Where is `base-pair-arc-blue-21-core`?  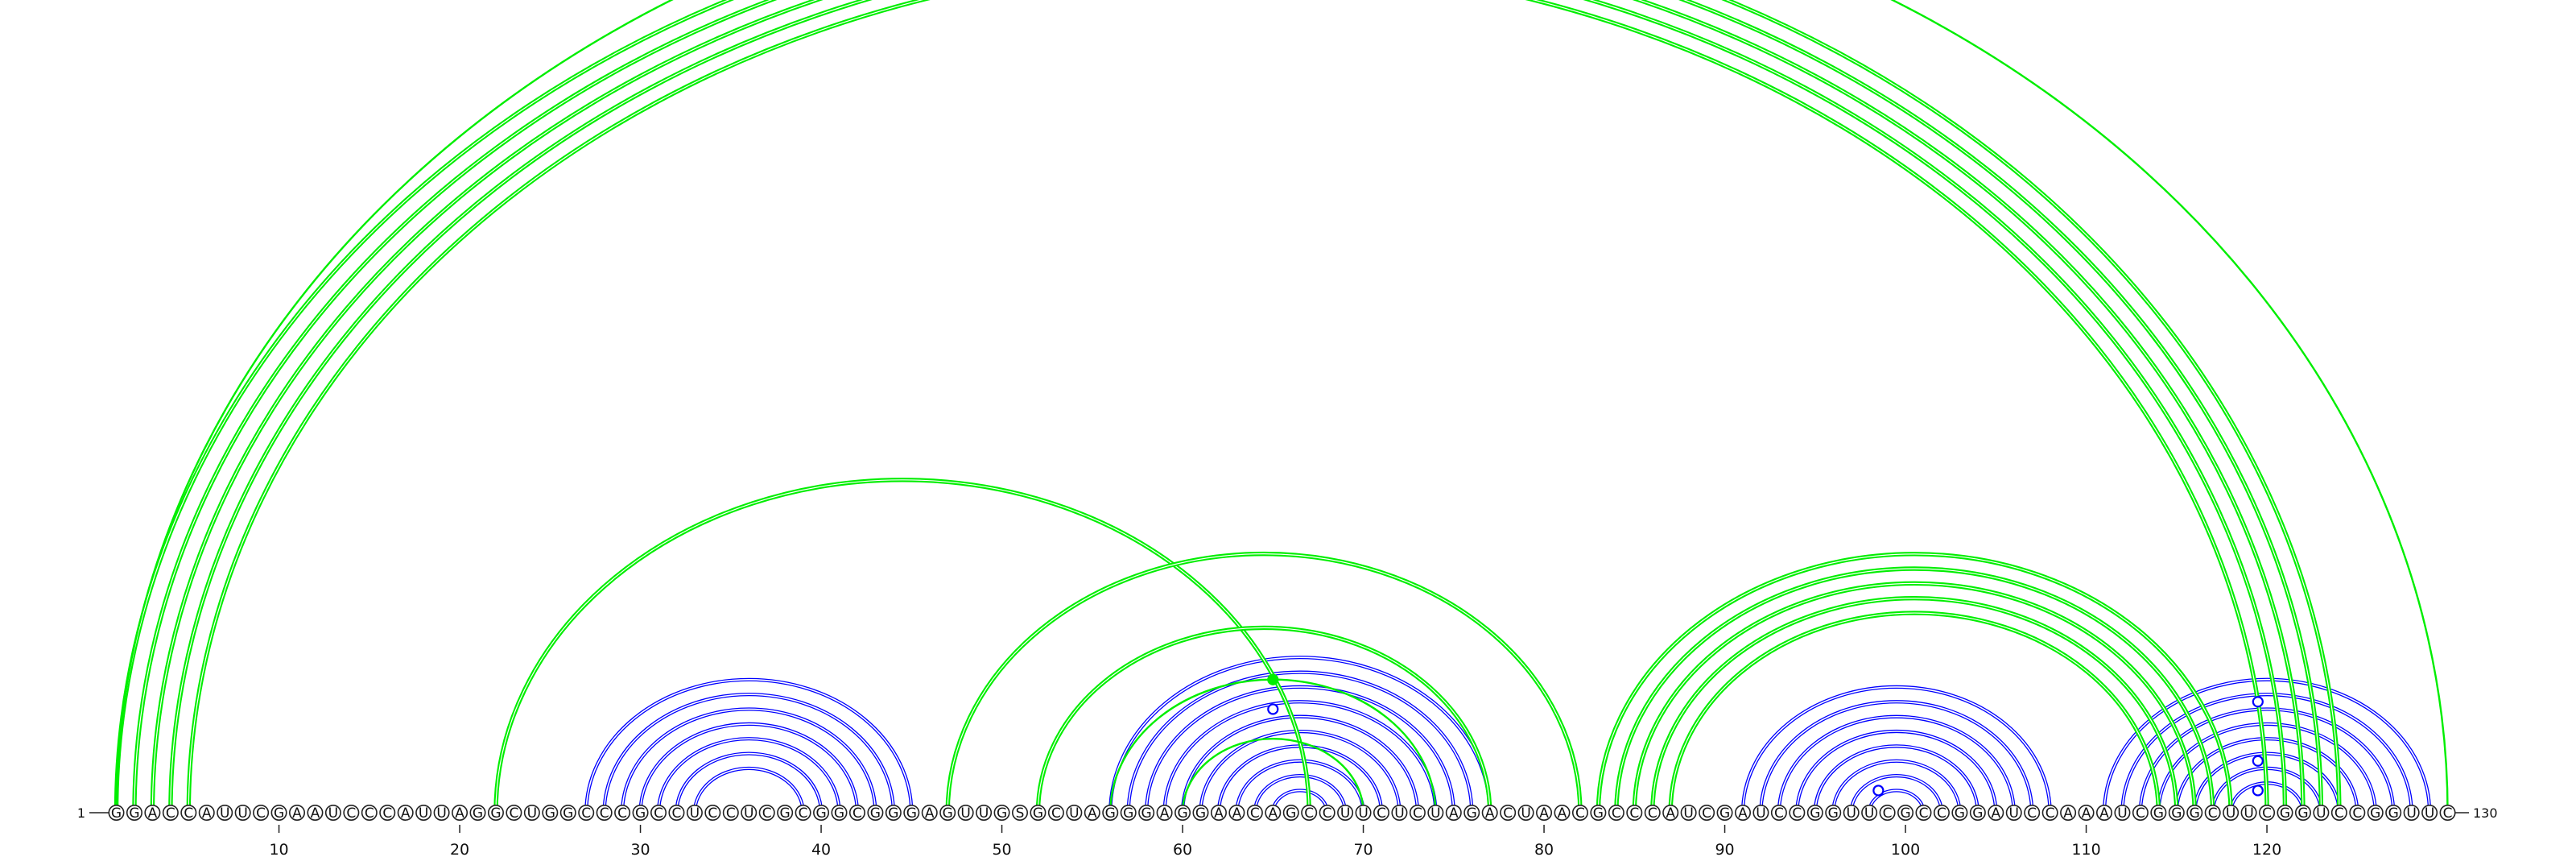 base-pair-arc-blue-21-core is located at coordinates (1896, 779).